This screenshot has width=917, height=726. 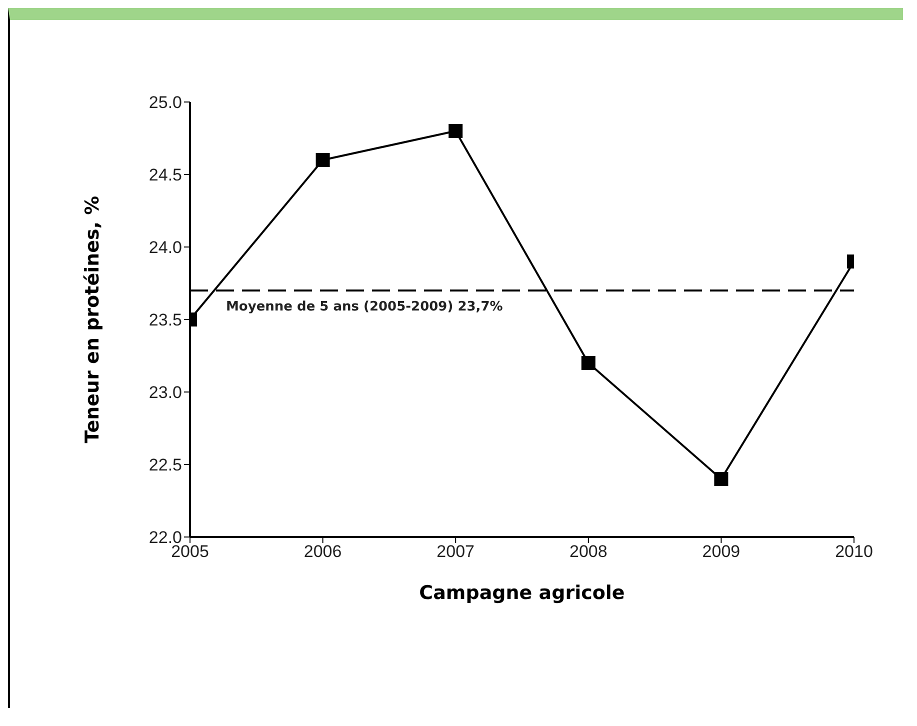 What do you see at coordinates (165, 320) in the screenshot?
I see `y-tick-label: 23.5` at bounding box center [165, 320].